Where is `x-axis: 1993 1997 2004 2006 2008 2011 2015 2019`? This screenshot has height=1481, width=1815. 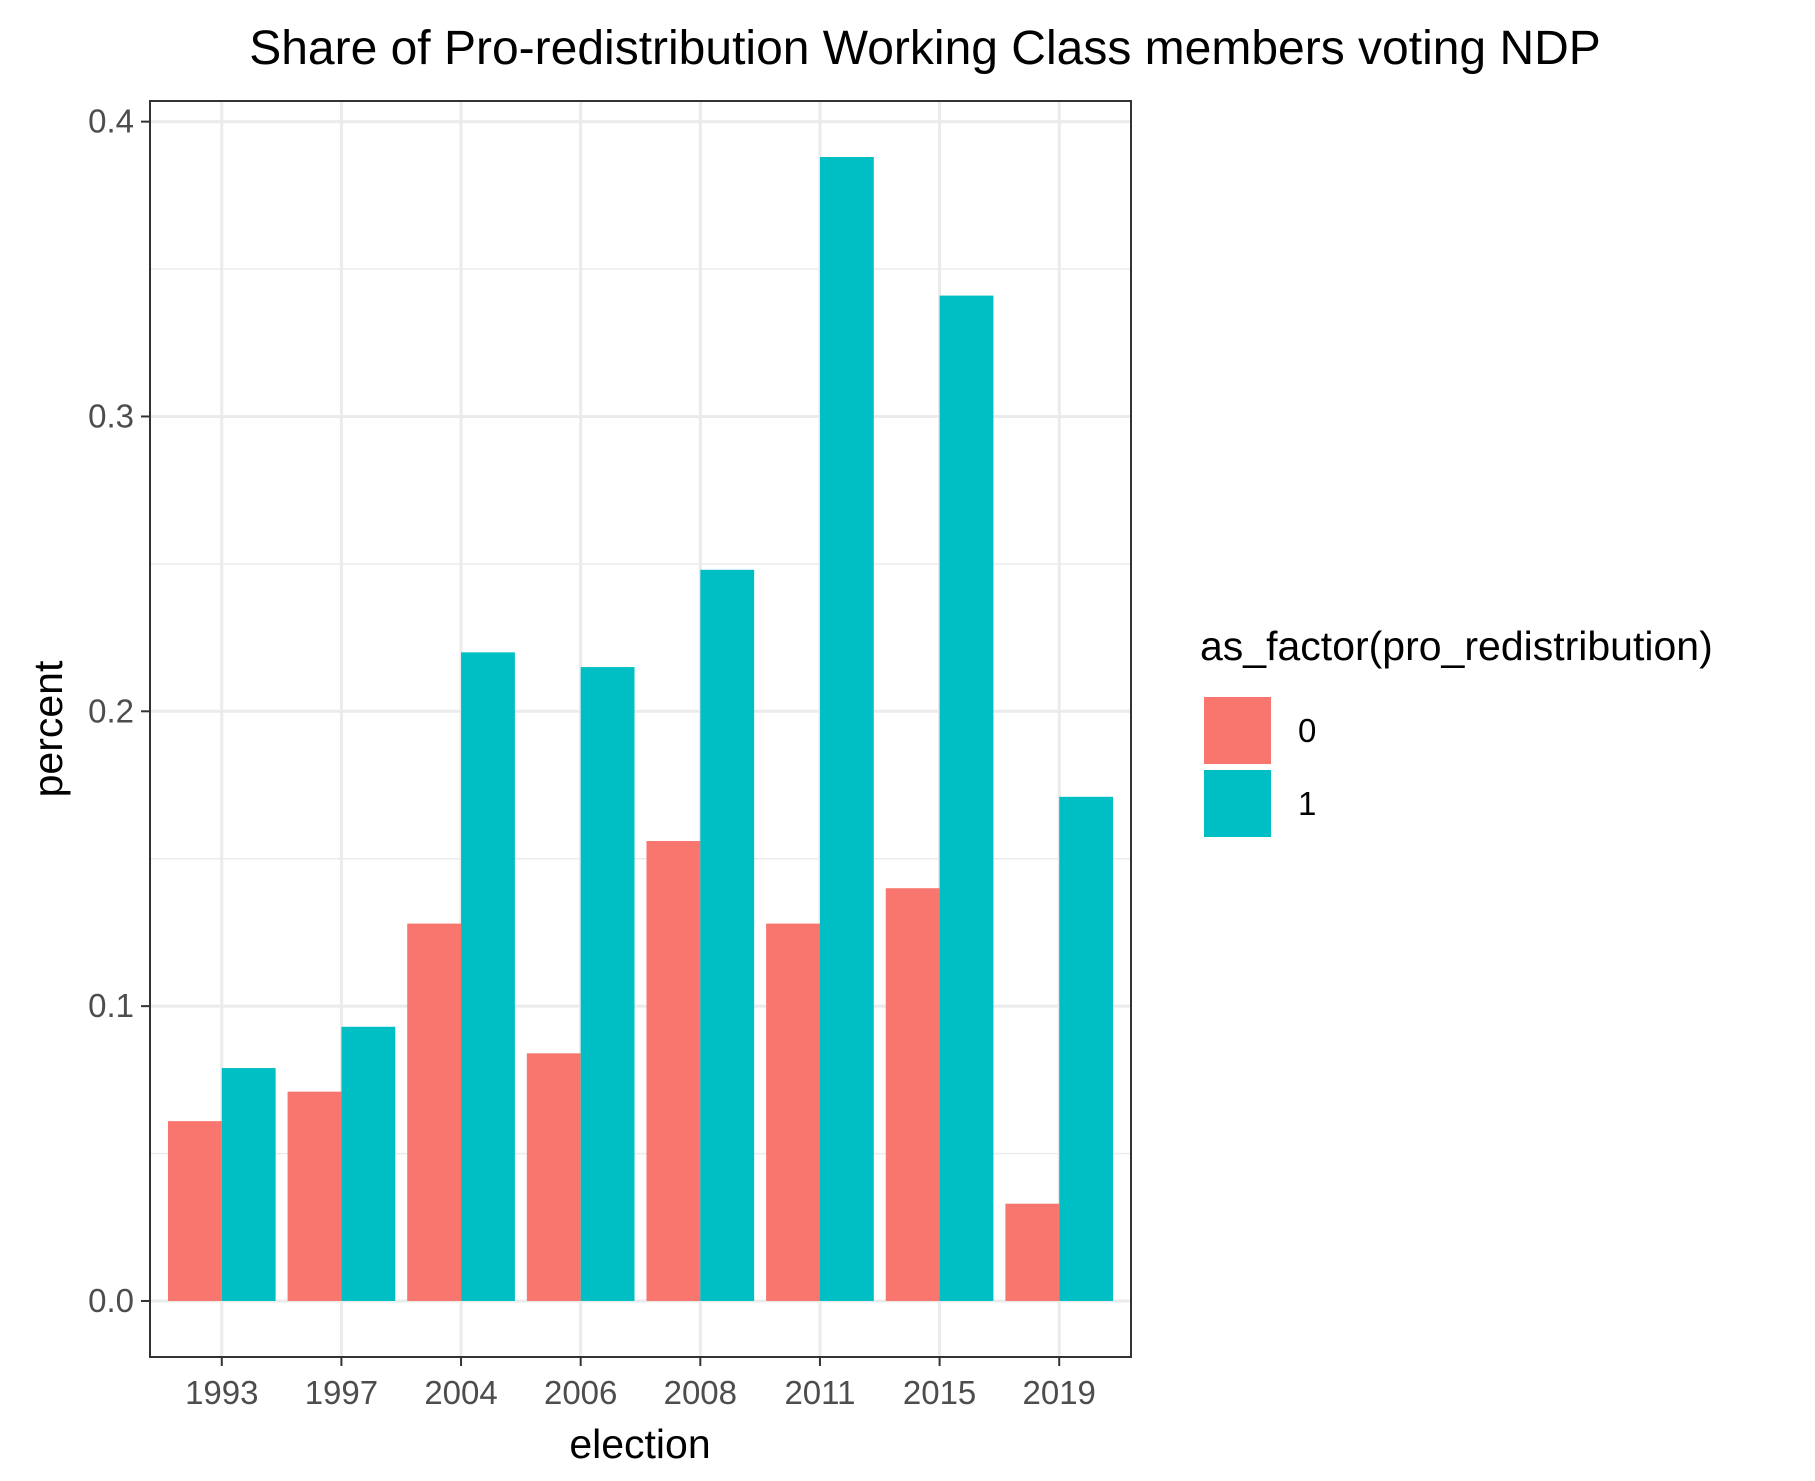
x-axis: 1993 1997 2004 2006 2008 2011 2015 2019 is located at coordinates (640, 1384).